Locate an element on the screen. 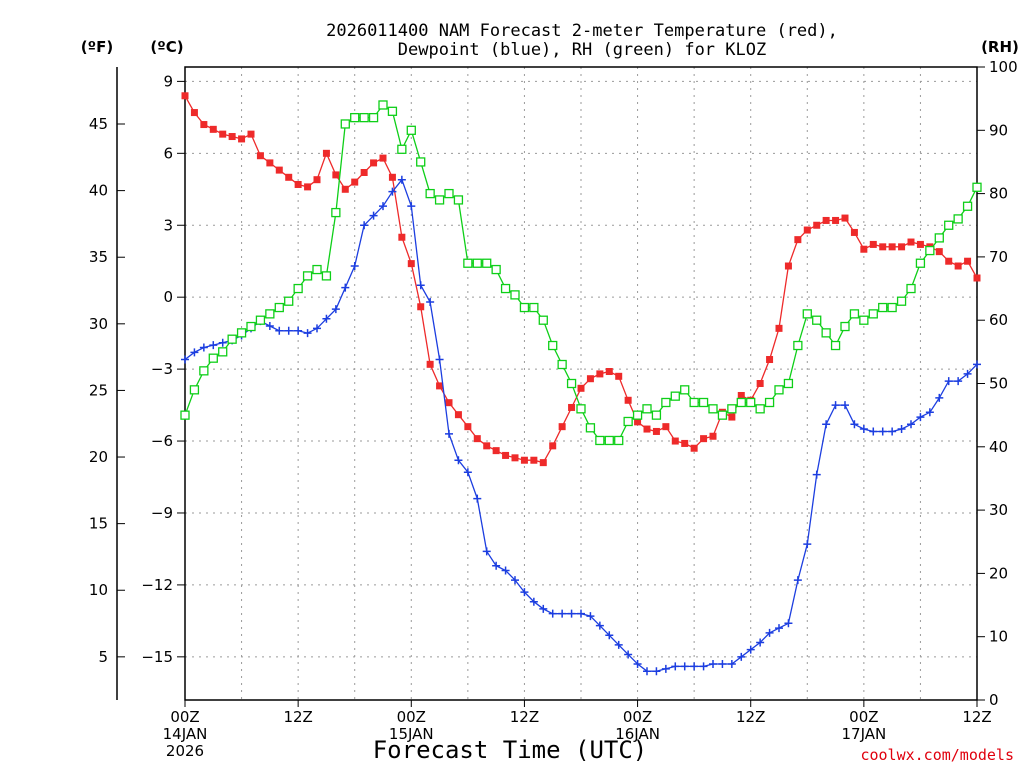  rh-tick-label: 90 is located at coordinates (998, 130).